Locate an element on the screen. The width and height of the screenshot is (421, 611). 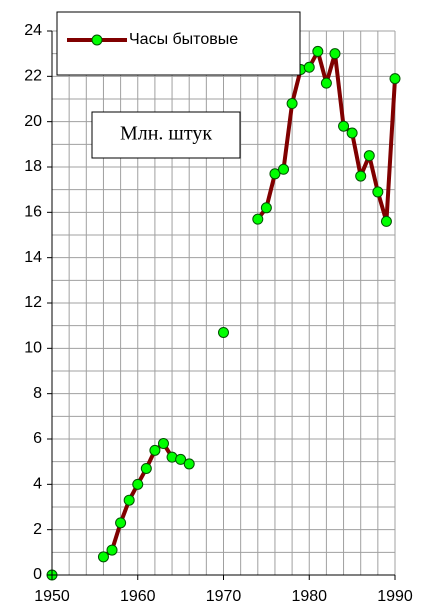
annotation: Млн. штук is located at coordinates (166, 134).